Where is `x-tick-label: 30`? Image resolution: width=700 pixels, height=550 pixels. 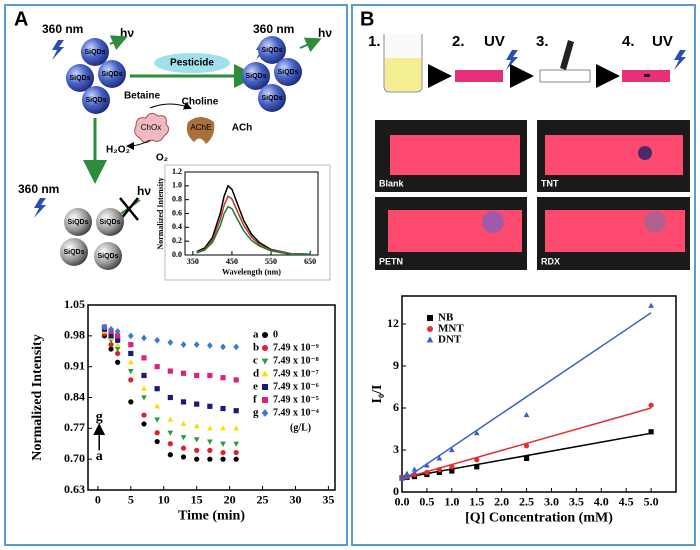 x-tick-label: 30 is located at coordinates (295, 500).